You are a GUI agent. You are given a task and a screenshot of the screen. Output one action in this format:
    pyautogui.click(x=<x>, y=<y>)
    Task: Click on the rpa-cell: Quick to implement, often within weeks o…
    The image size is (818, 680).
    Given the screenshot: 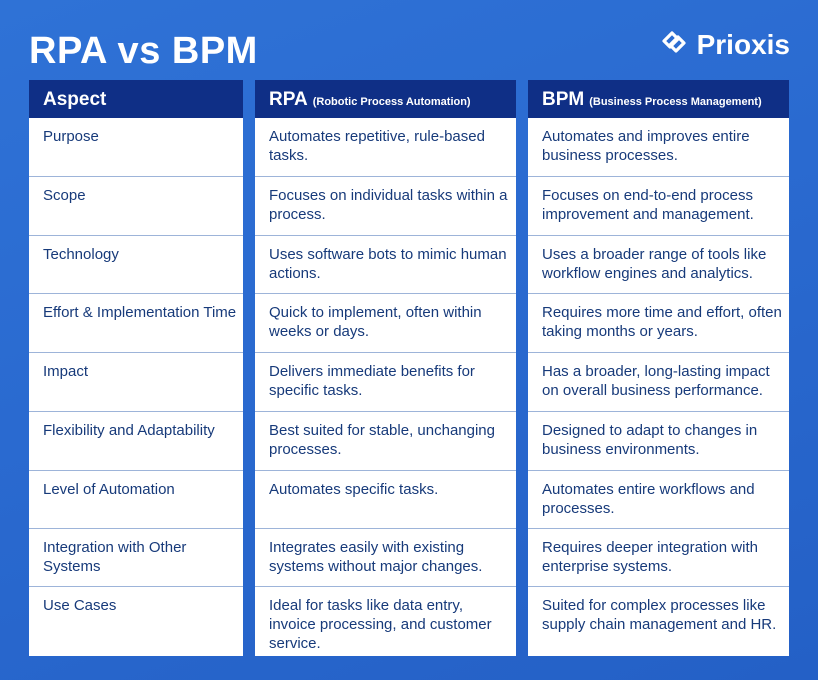 What is the action you would take?
    pyautogui.click(x=385, y=322)
    